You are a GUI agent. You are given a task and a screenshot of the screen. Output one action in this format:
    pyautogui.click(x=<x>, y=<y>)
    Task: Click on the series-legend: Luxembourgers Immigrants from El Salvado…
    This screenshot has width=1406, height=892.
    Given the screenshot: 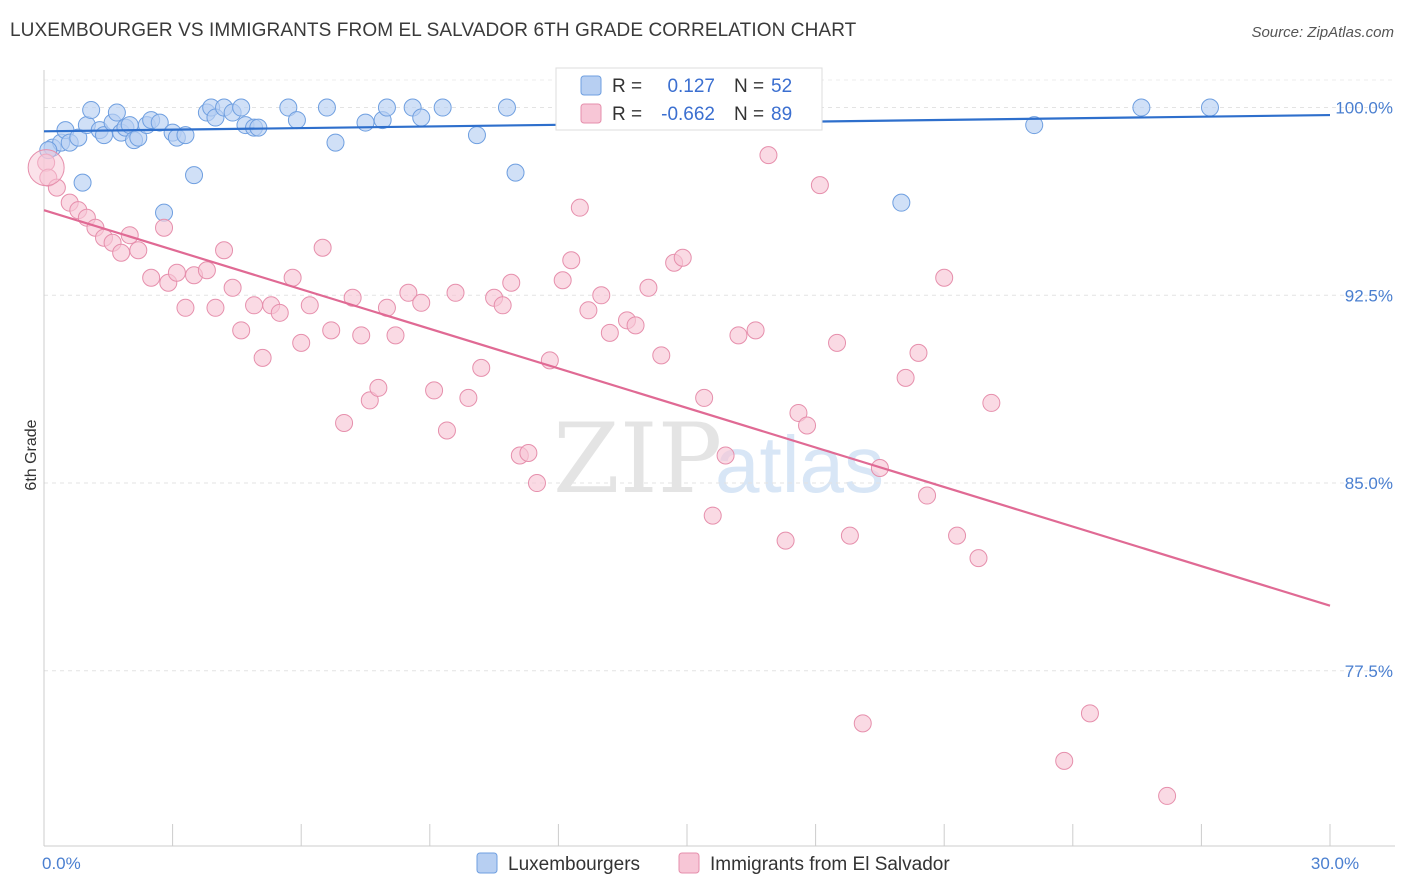 What is the action you would take?
    pyautogui.click(x=713, y=863)
    